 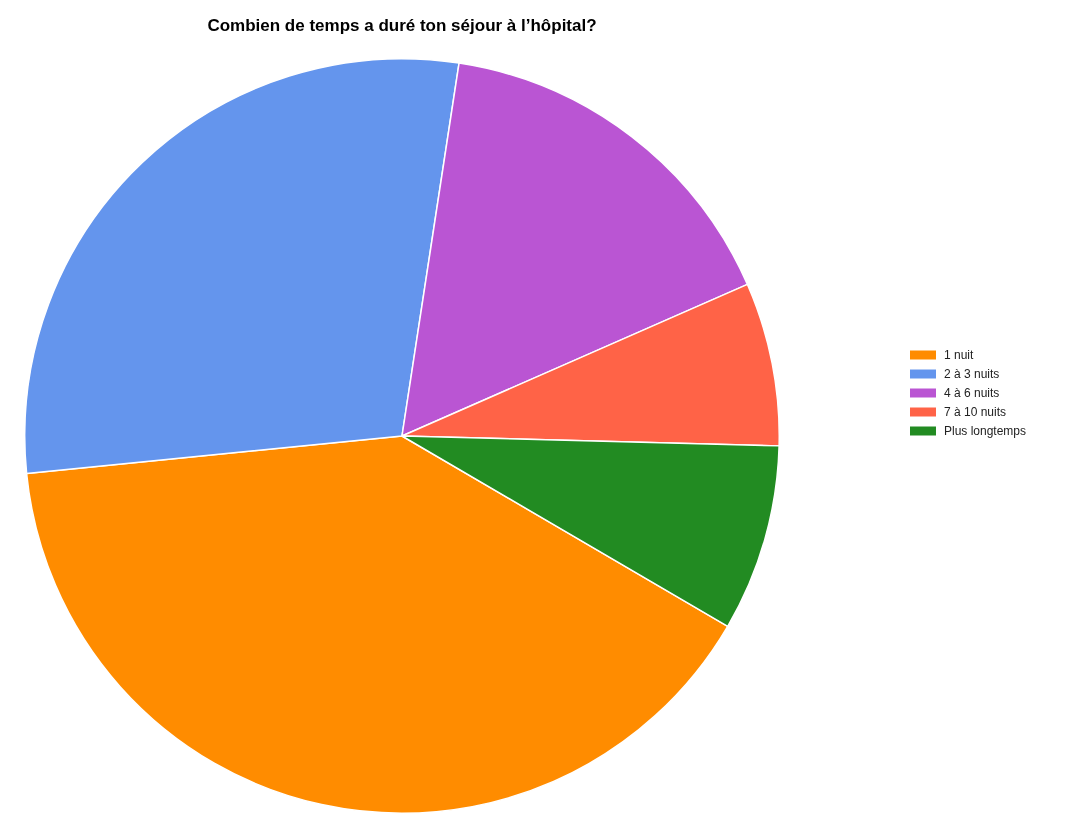 What do you see at coordinates (972, 392) in the screenshot?
I see `legend-label: 4 à 6 nuits` at bounding box center [972, 392].